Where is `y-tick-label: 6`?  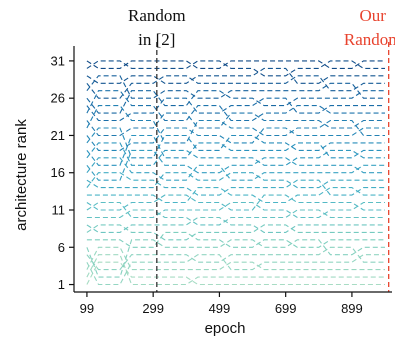
y-tick-label: 6 is located at coordinates (61, 247).